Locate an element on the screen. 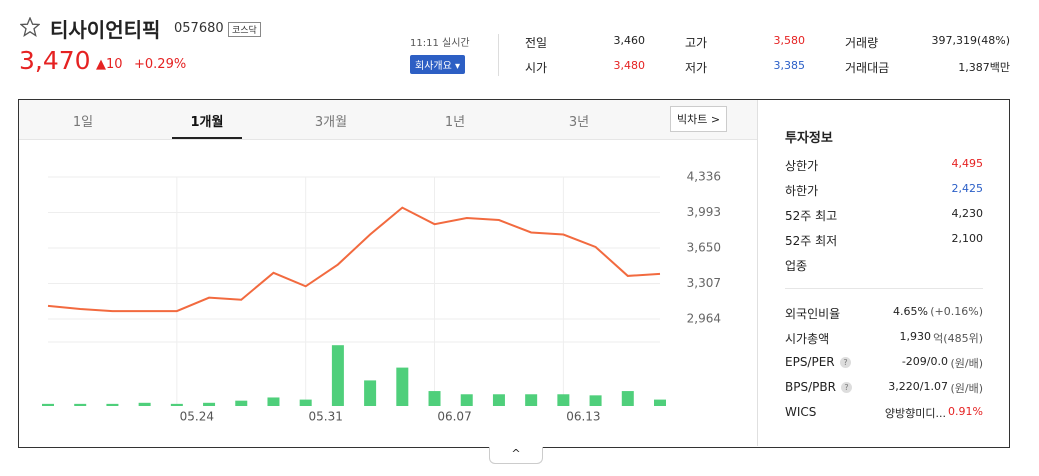 This screenshot has width=1039, height=476. invest-separator is located at coordinates (884, 288).